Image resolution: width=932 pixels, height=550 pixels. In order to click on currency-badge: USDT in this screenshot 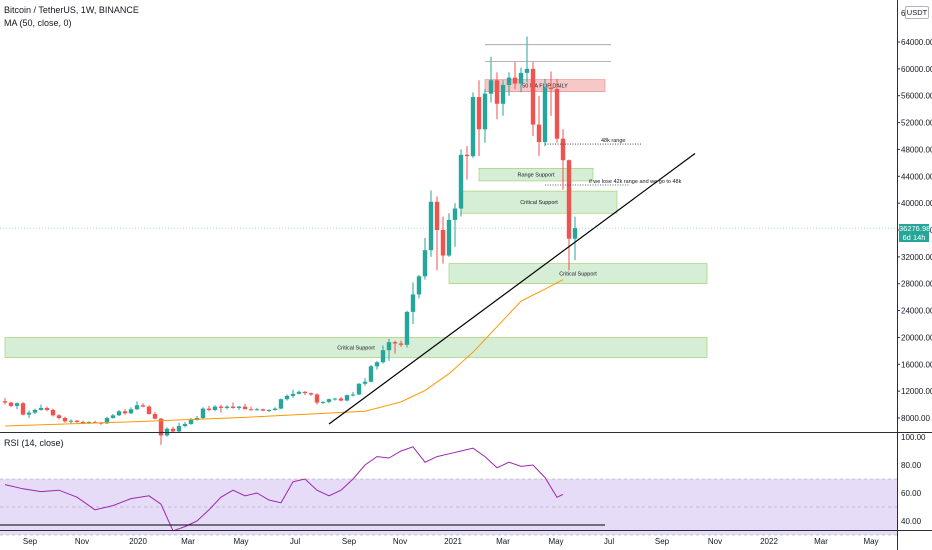, I will do `click(917, 12)`.